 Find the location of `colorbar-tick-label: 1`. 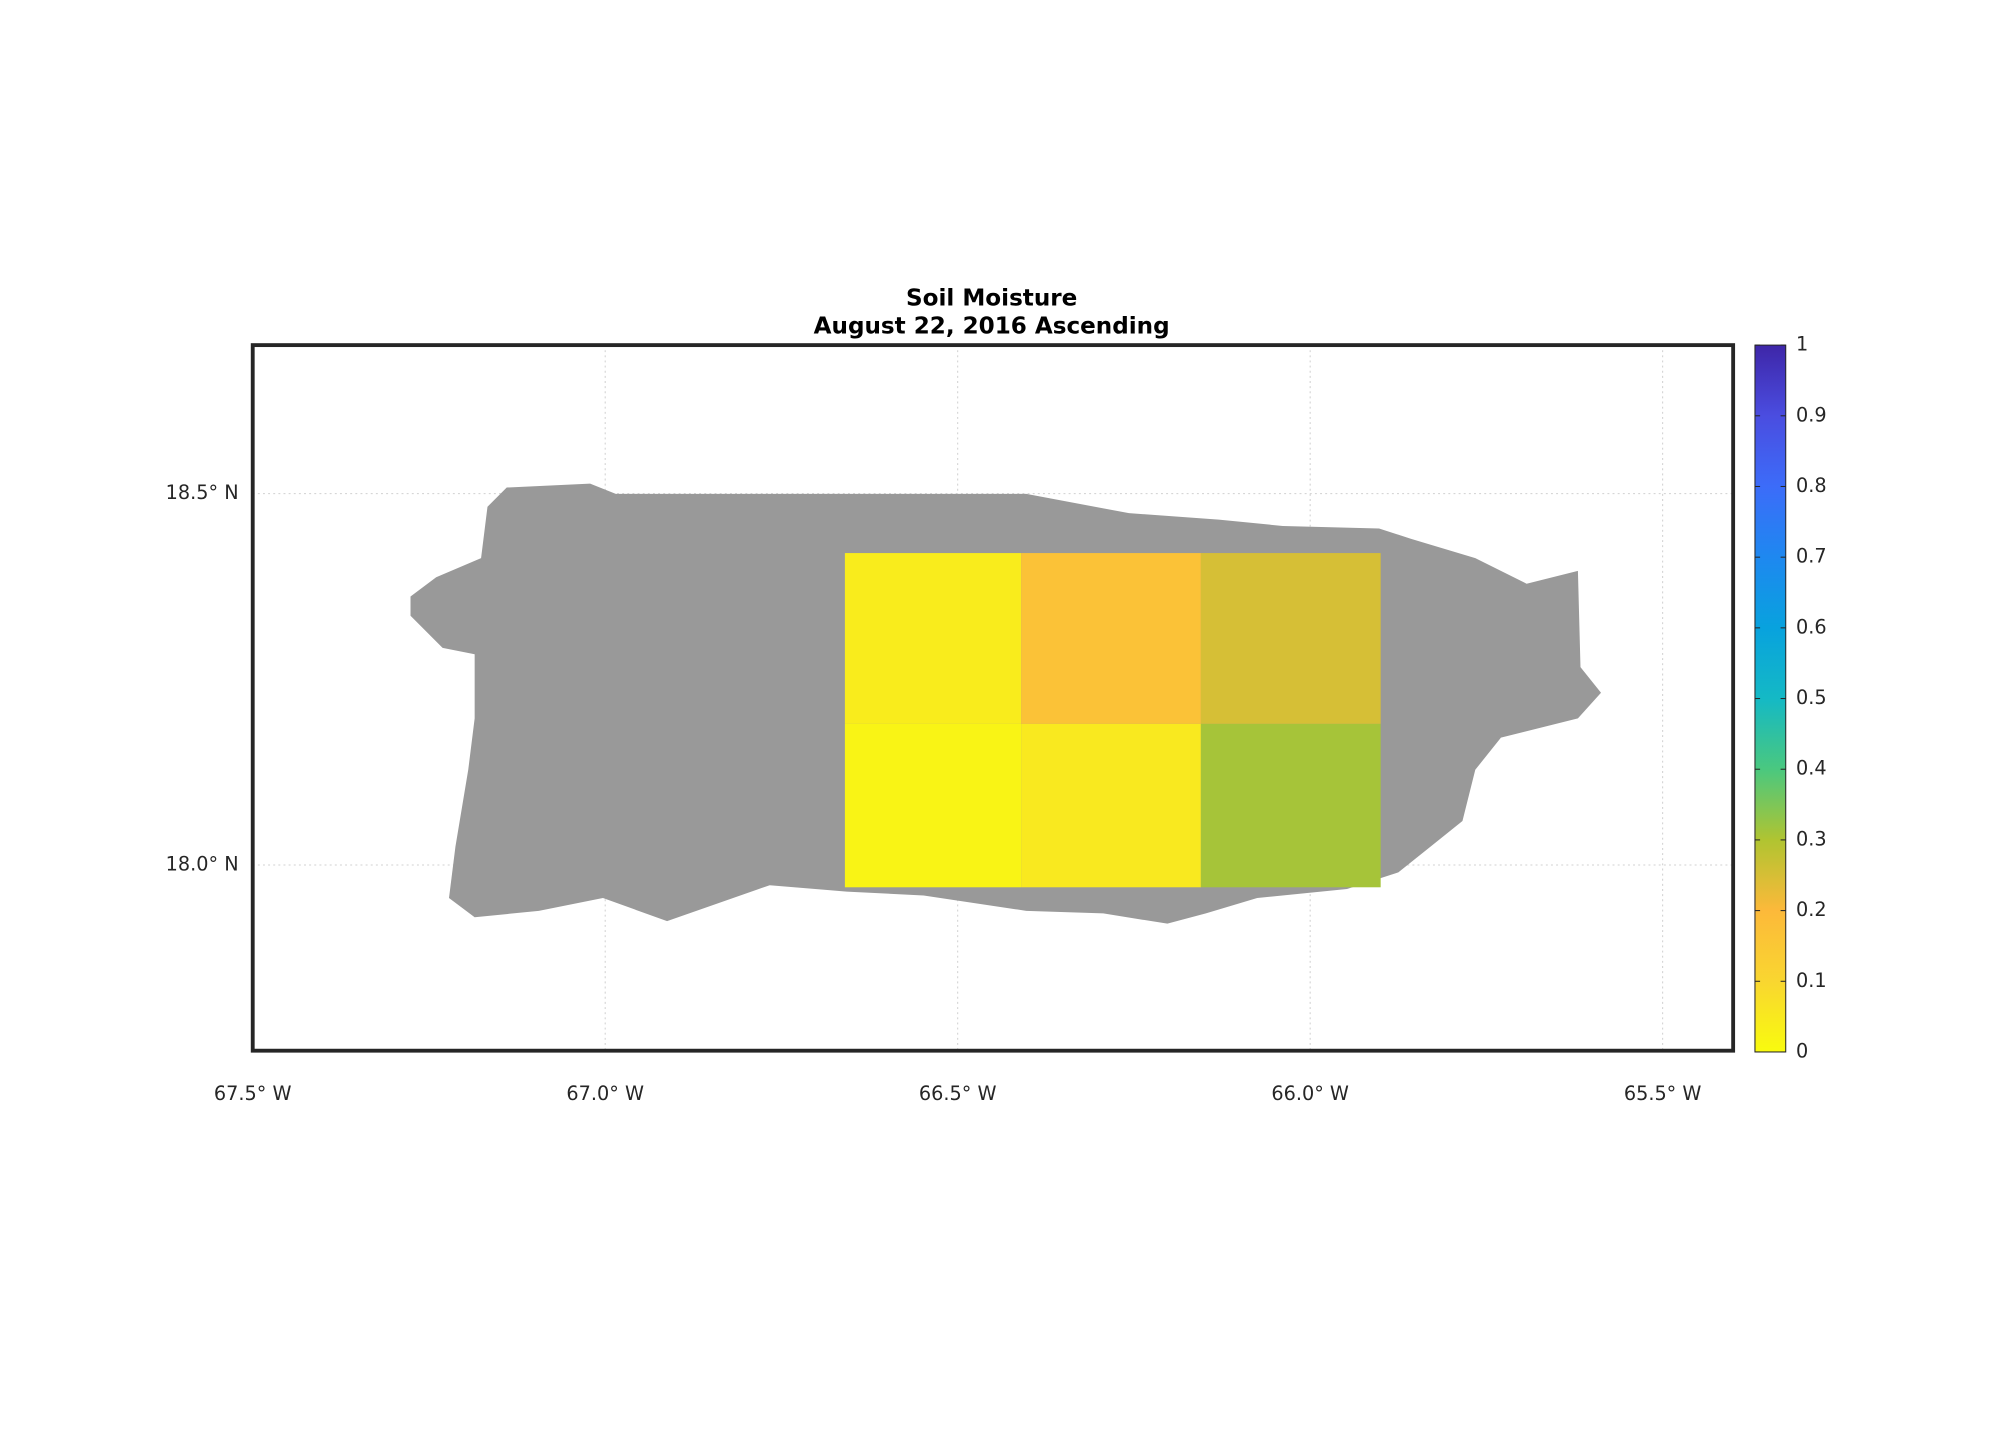

colorbar-tick-label: 1 is located at coordinates (1802, 344).